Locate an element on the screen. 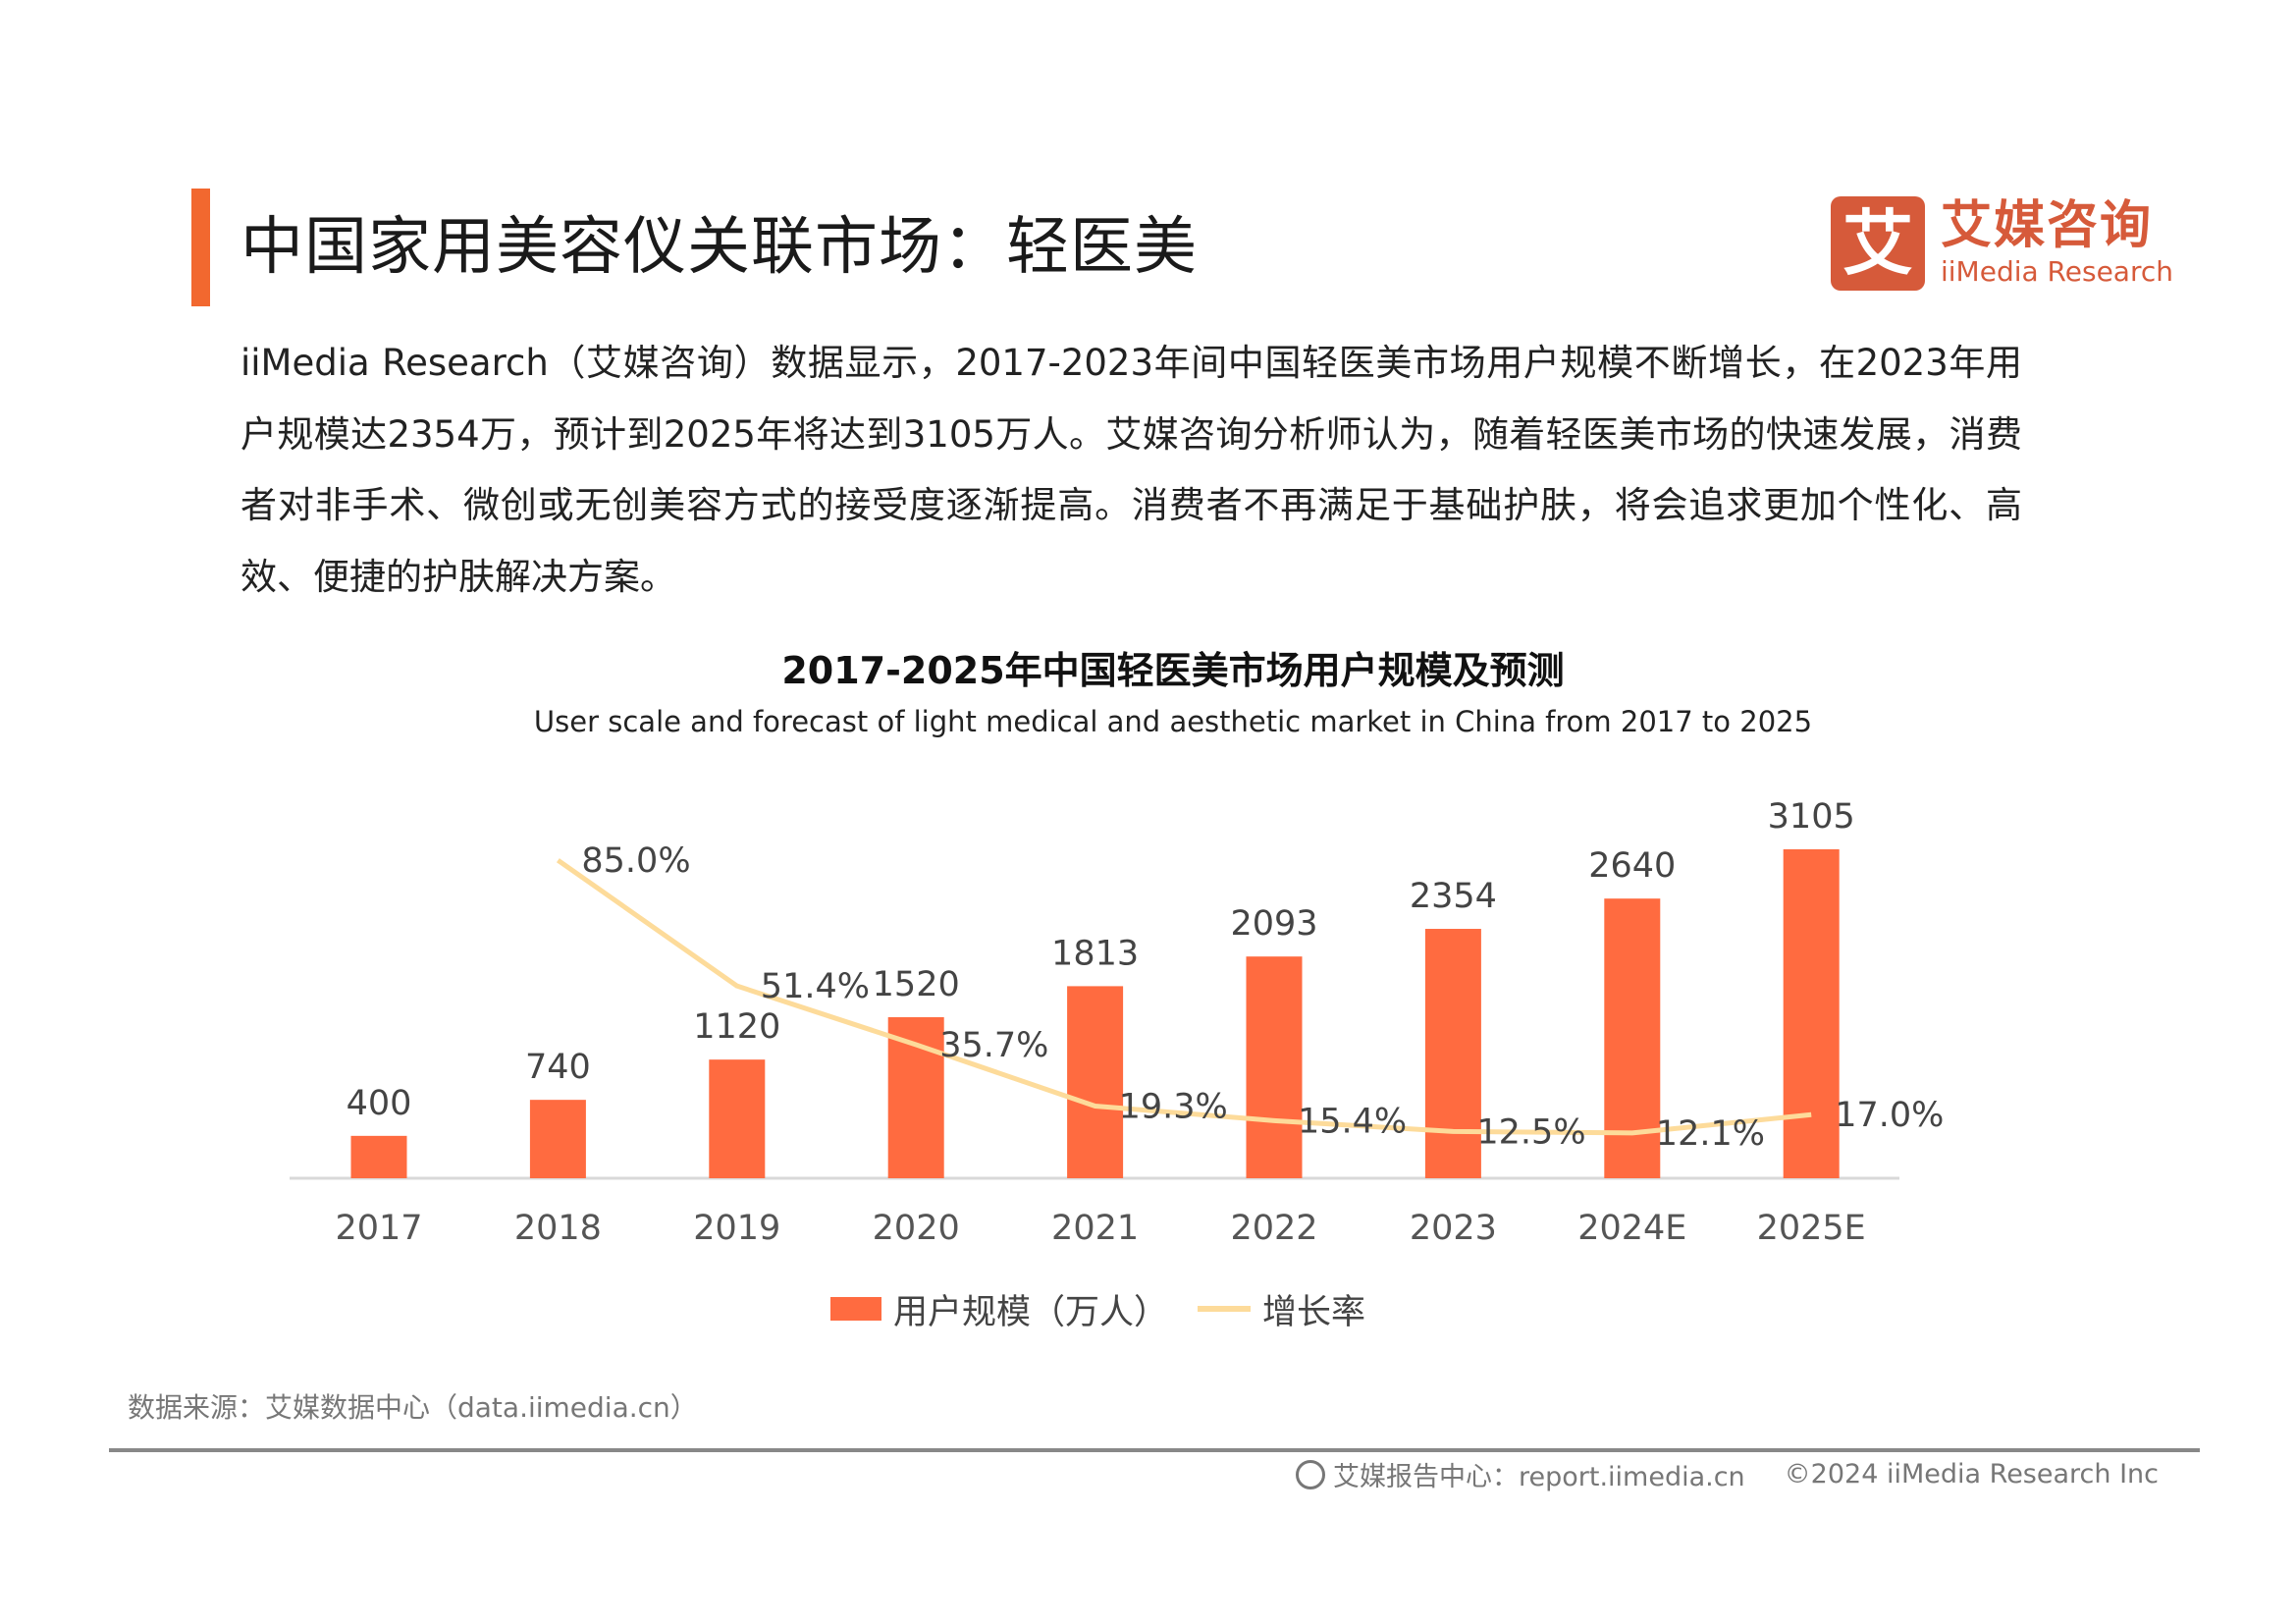  x-tick-label: 2020 is located at coordinates (916, 1228).